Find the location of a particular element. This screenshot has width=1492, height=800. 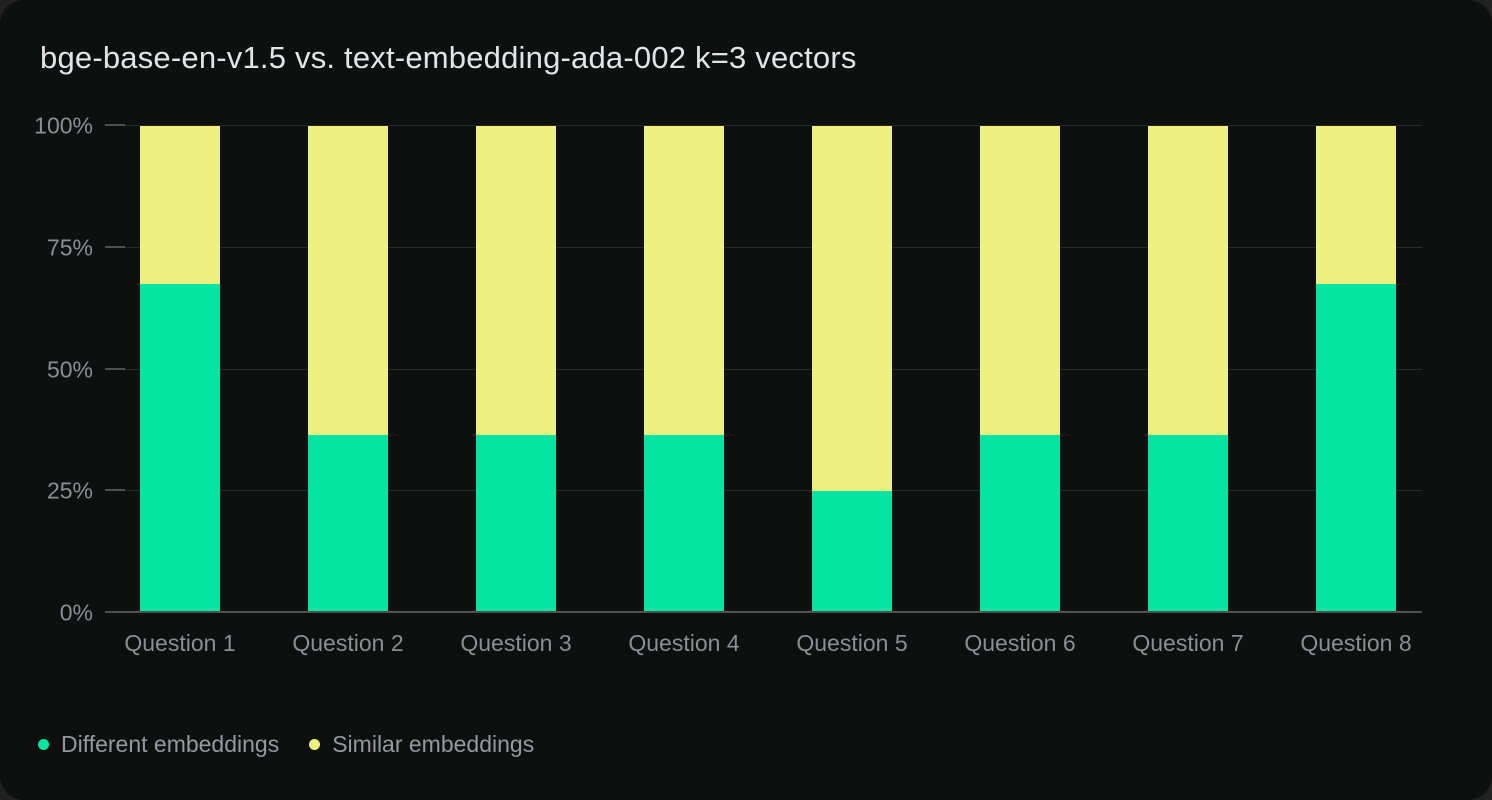

legend: Different embeddings Similar embeddings is located at coordinates (286, 744).